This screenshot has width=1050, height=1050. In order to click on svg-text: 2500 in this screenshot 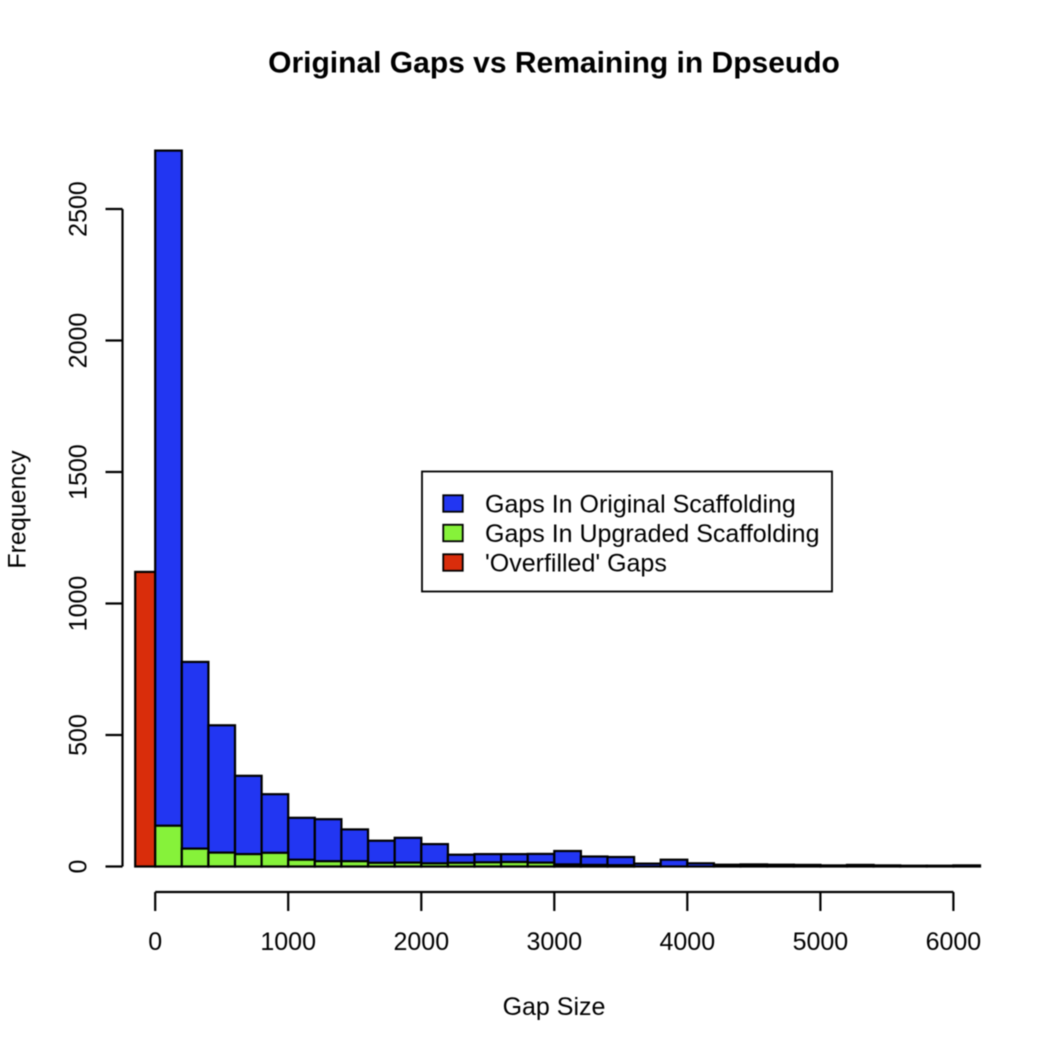, I will do `click(79, 209)`.